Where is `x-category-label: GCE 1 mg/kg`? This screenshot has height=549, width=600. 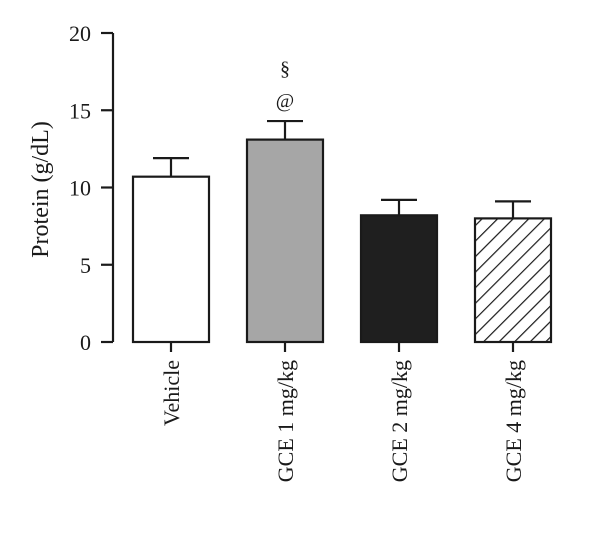 x-category-label: GCE 1 mg/kg is located at coordinates (285, 421).